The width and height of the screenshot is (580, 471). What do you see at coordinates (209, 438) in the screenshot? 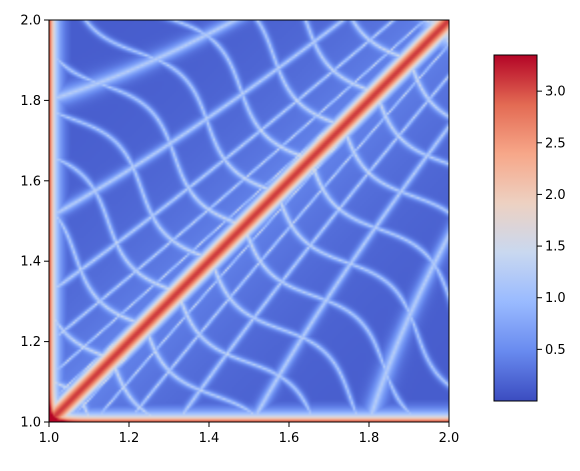
I see `x-tick-label: 1.4` at bounding box center [209, 438].